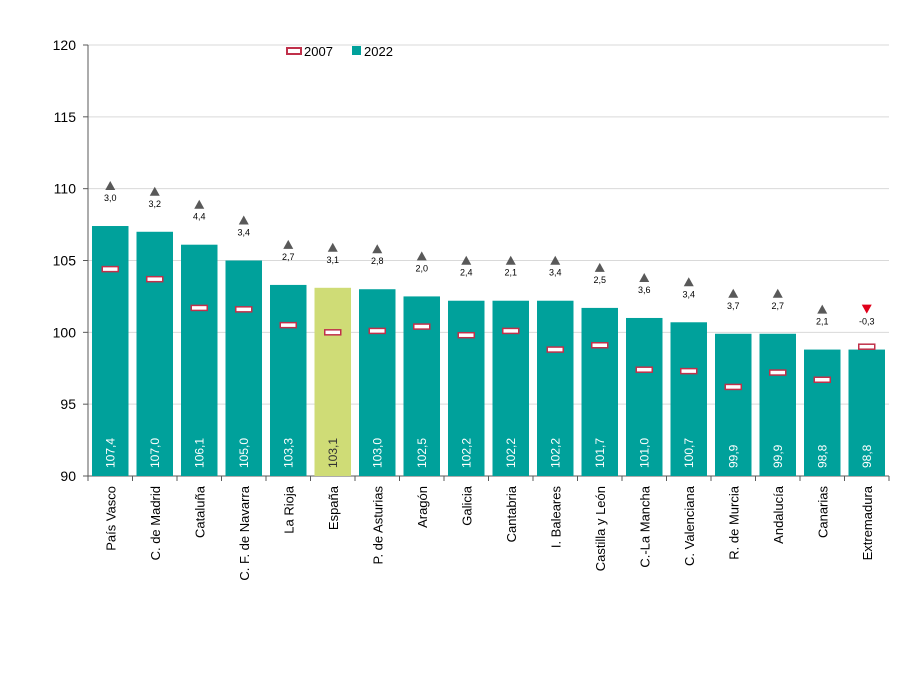 The image size is (901, 699). Describe the element at coordinates (288, 453) in the screenshot. I see `bar-value-label: 103,3` at that location.